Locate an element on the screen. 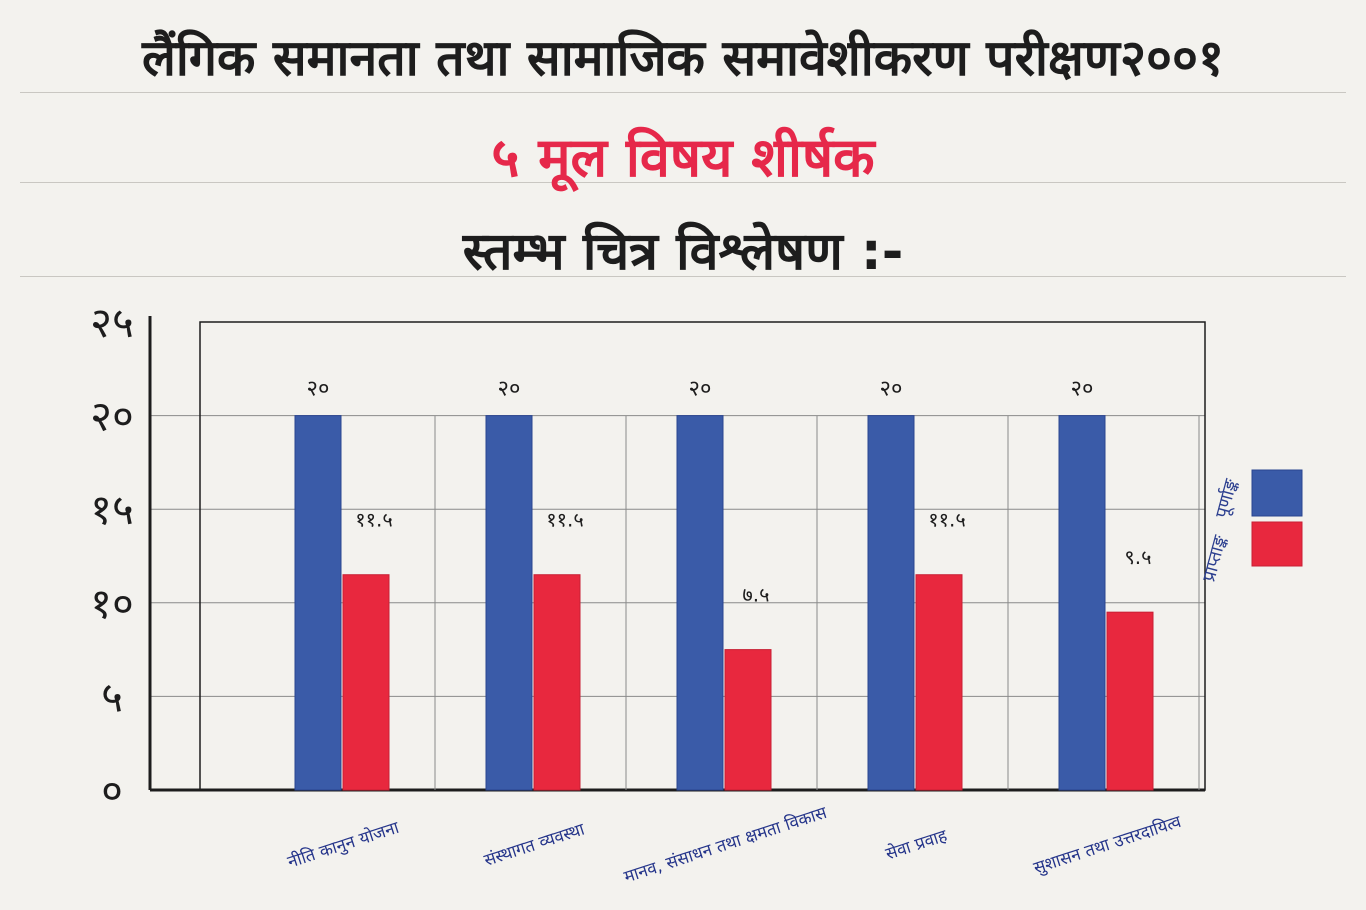 Image resolution: width=1366 pixels, height=910 pixels. data-label: ९.५ is located at coordinates (1137, 557).